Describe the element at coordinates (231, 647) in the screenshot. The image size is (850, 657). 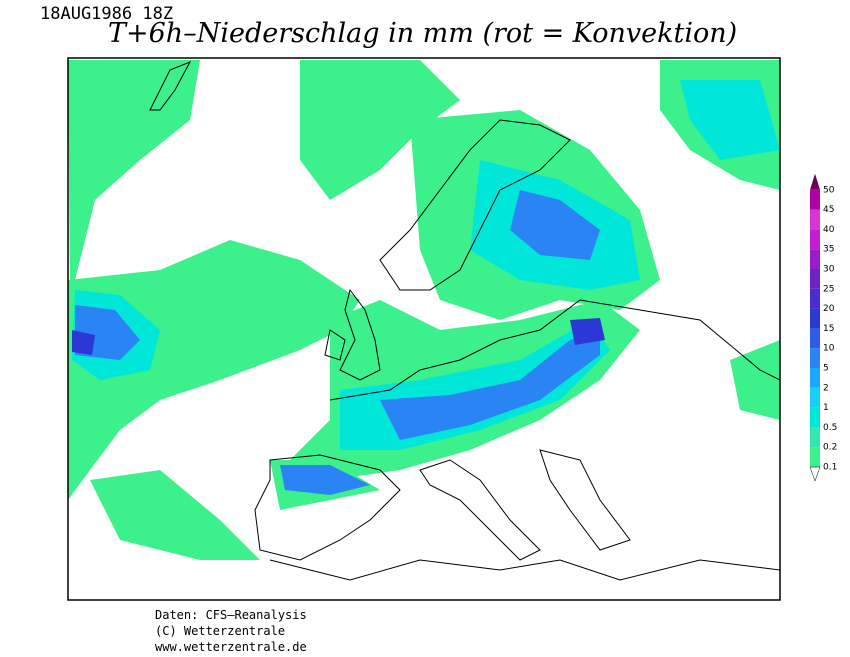
I see `footer-line: www.wetterzentrale.de` at that location.